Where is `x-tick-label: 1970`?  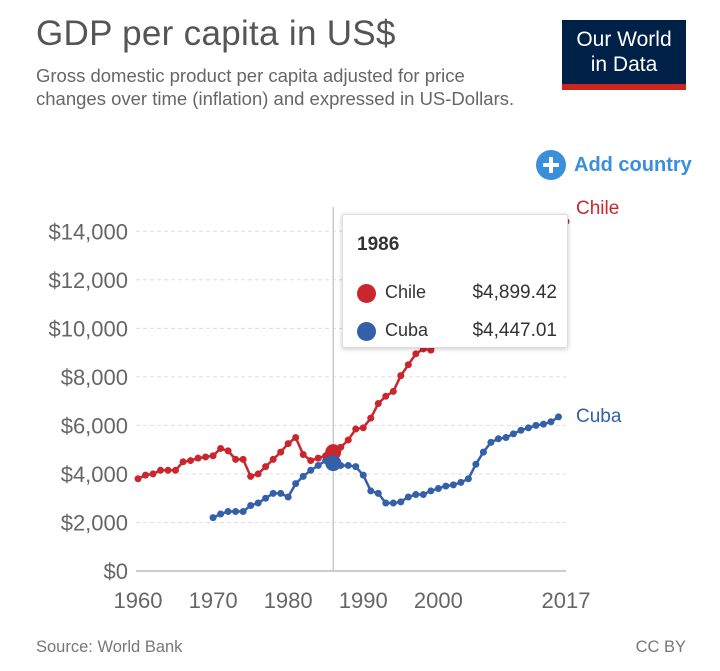 x-tick-label: 1970 is located at coordinates (213, 600).